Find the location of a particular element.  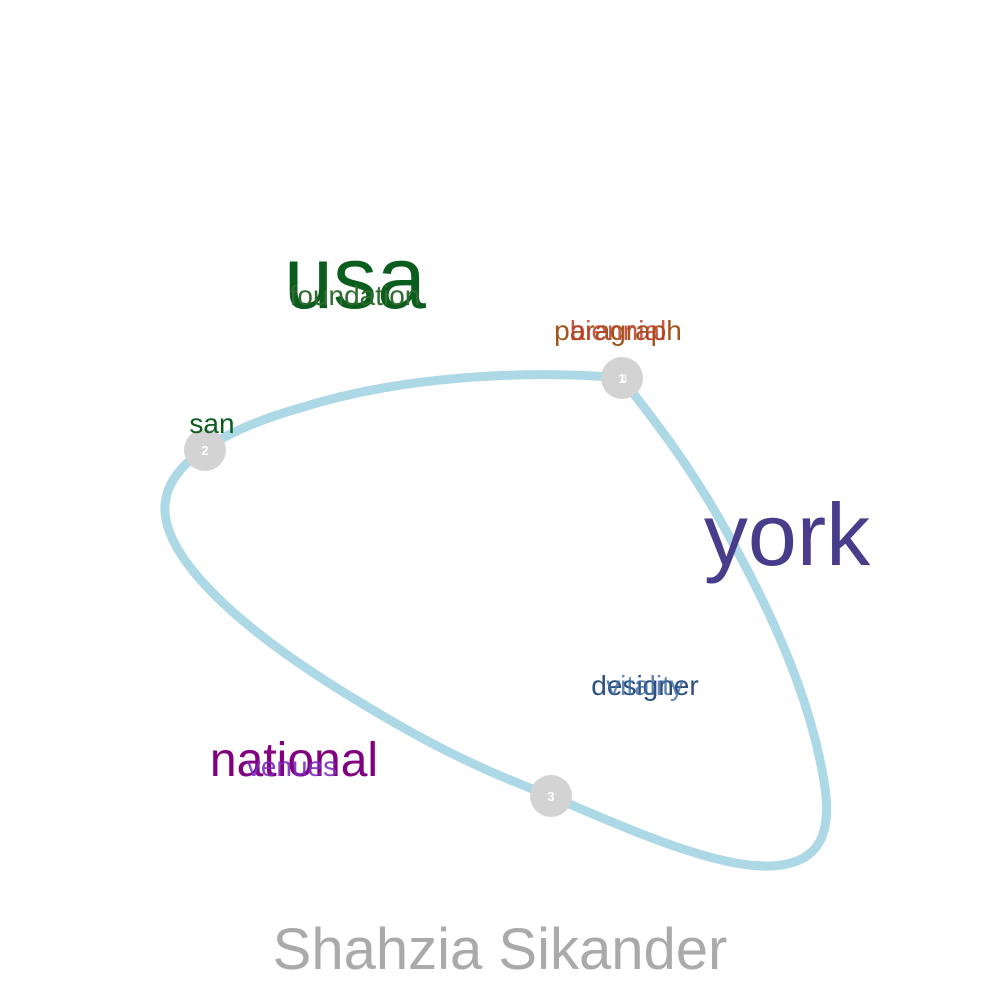

word-san: san is located at coordinates (211, 423).